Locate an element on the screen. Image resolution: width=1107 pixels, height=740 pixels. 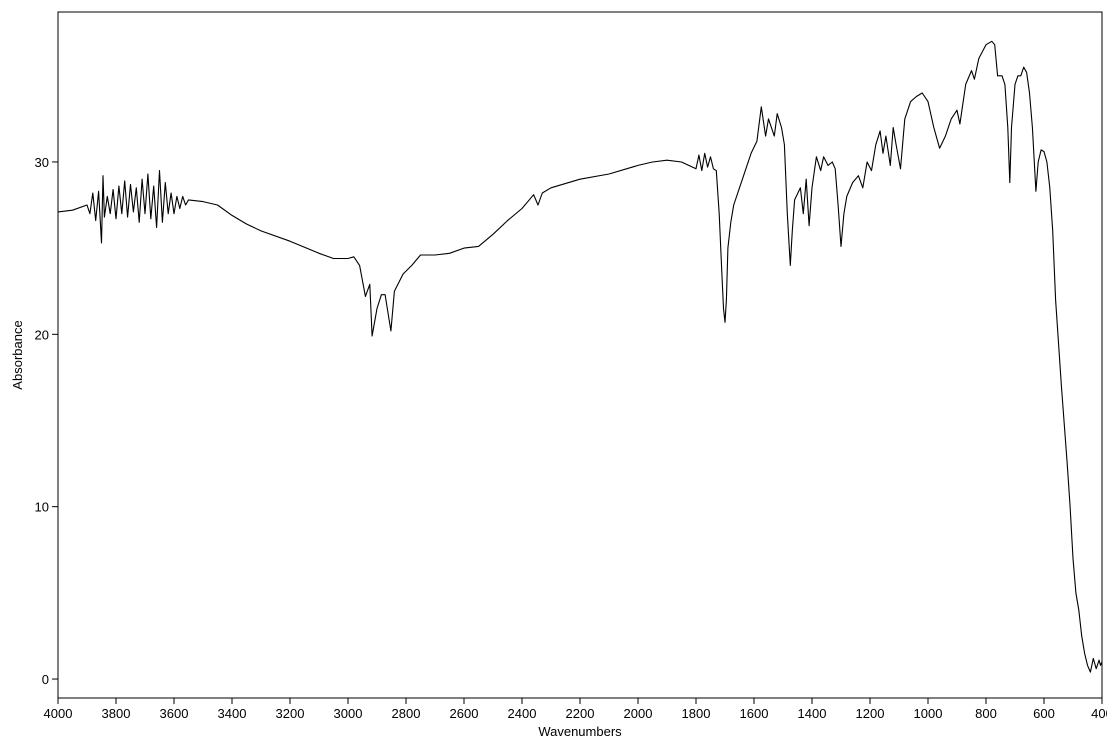
x-tick-label: 3400 is located at coordinates (232, 713).